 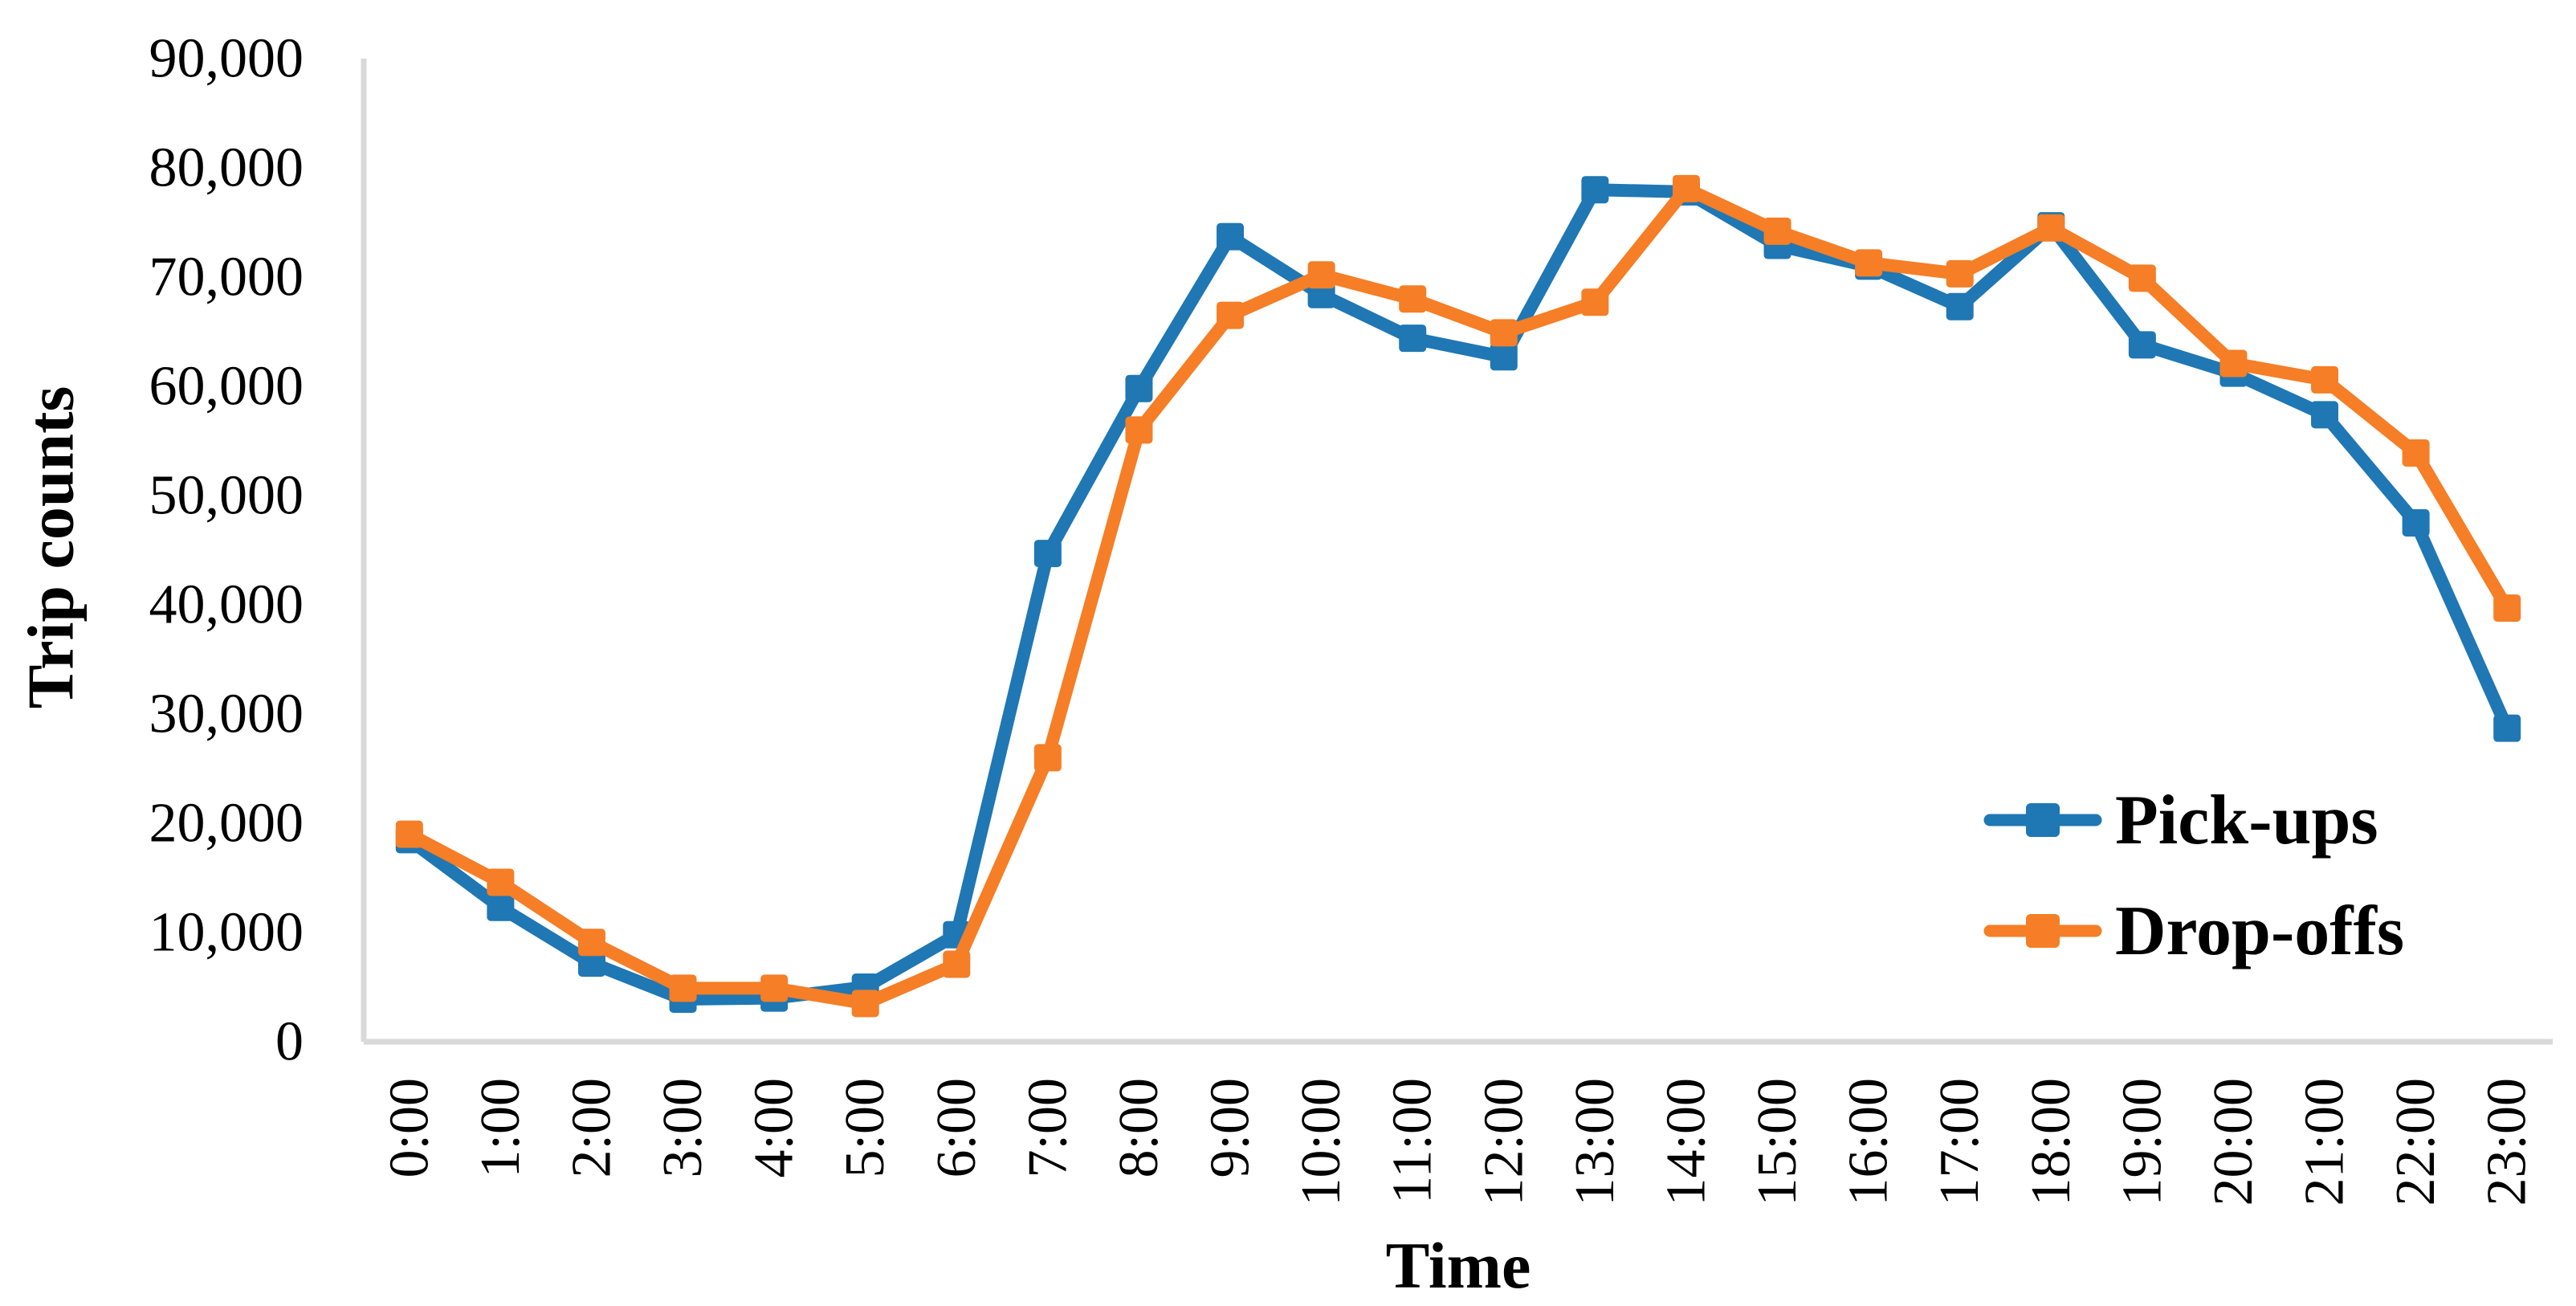 I want to click on legend-item-pickups: Pick-ups, so click(x=2193, y=820).